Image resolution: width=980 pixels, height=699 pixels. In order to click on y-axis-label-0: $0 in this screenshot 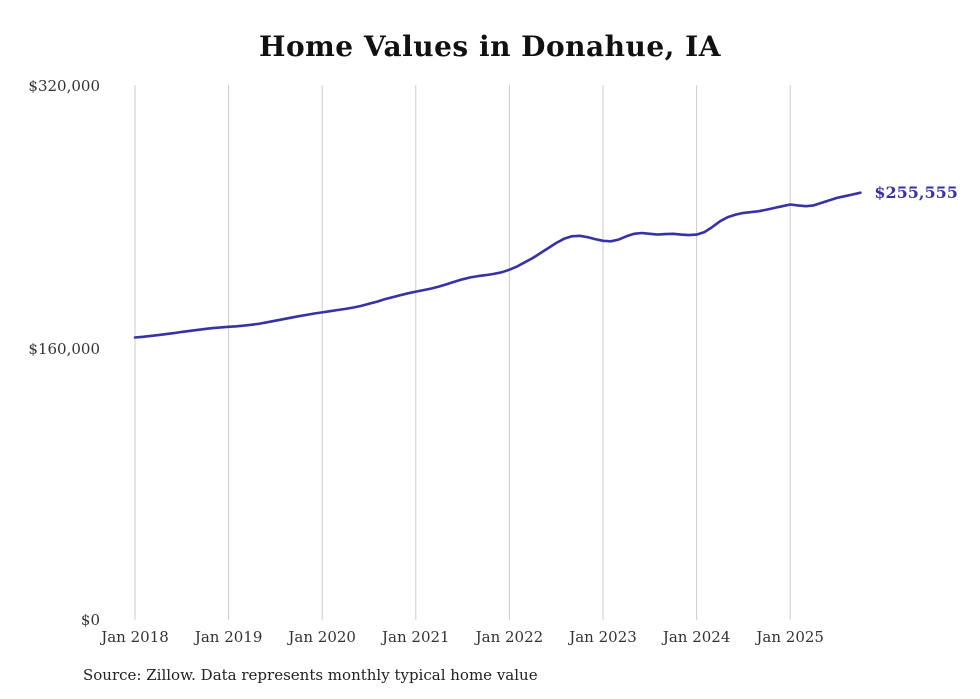, I will do `click(90, 620)`.